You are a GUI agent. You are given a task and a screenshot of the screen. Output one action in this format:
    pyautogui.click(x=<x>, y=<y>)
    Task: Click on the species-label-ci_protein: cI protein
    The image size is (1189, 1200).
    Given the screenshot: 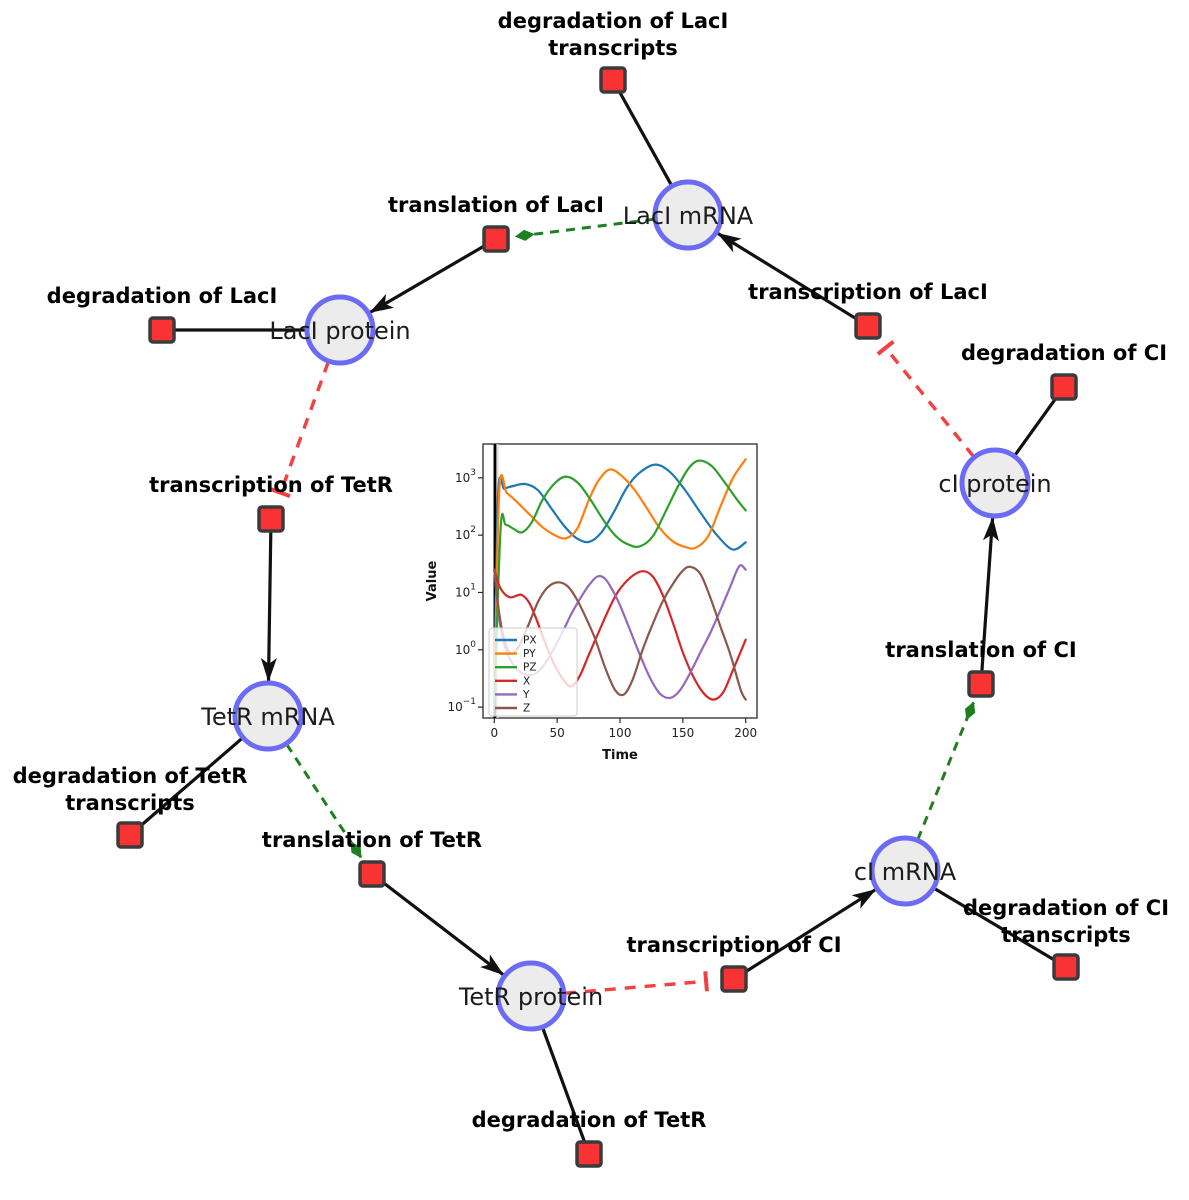 What is the action you would take?
    pyautogui.click(x=994, y=484)
    